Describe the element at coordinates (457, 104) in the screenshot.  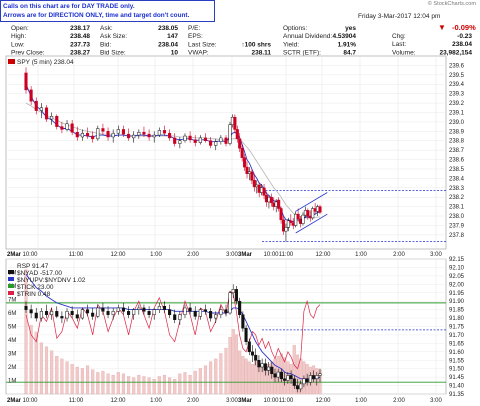
I see `price-y-tick-label: 239.2` at that location.